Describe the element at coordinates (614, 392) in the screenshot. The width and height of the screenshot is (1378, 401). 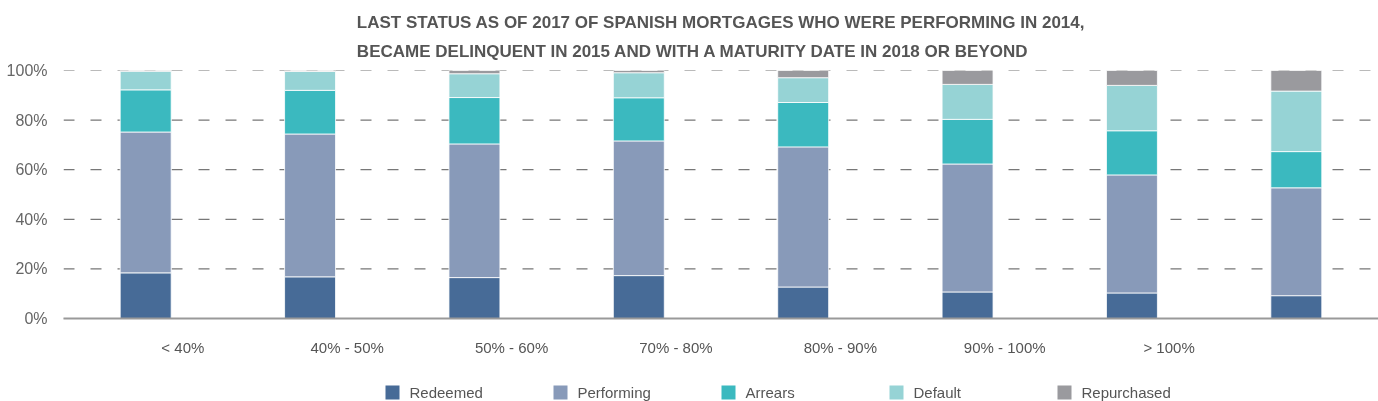
I see `legend-label: Performing` at that location.